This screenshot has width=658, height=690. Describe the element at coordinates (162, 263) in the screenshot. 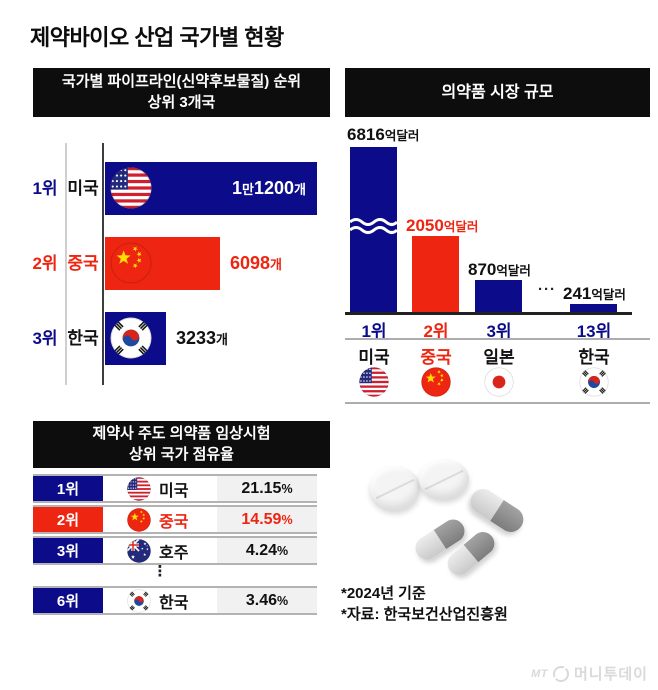

I see `pipeline-bar-china` at that location.